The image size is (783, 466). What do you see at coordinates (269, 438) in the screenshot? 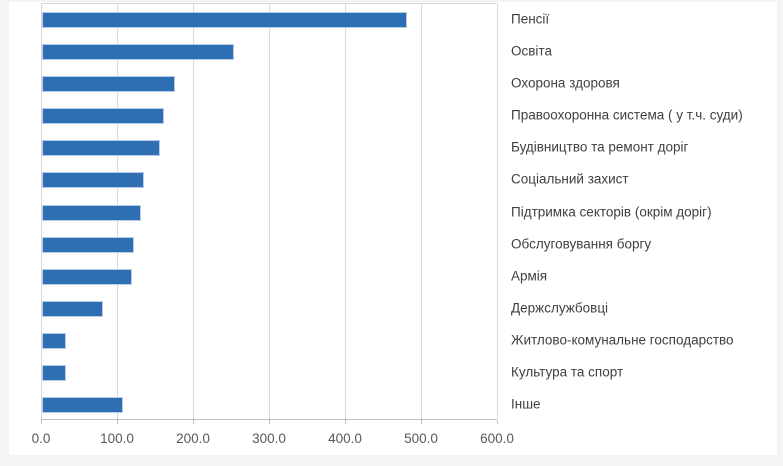
I see `x-axis-tick-label: 300.0` at bounding box center [269, 438].